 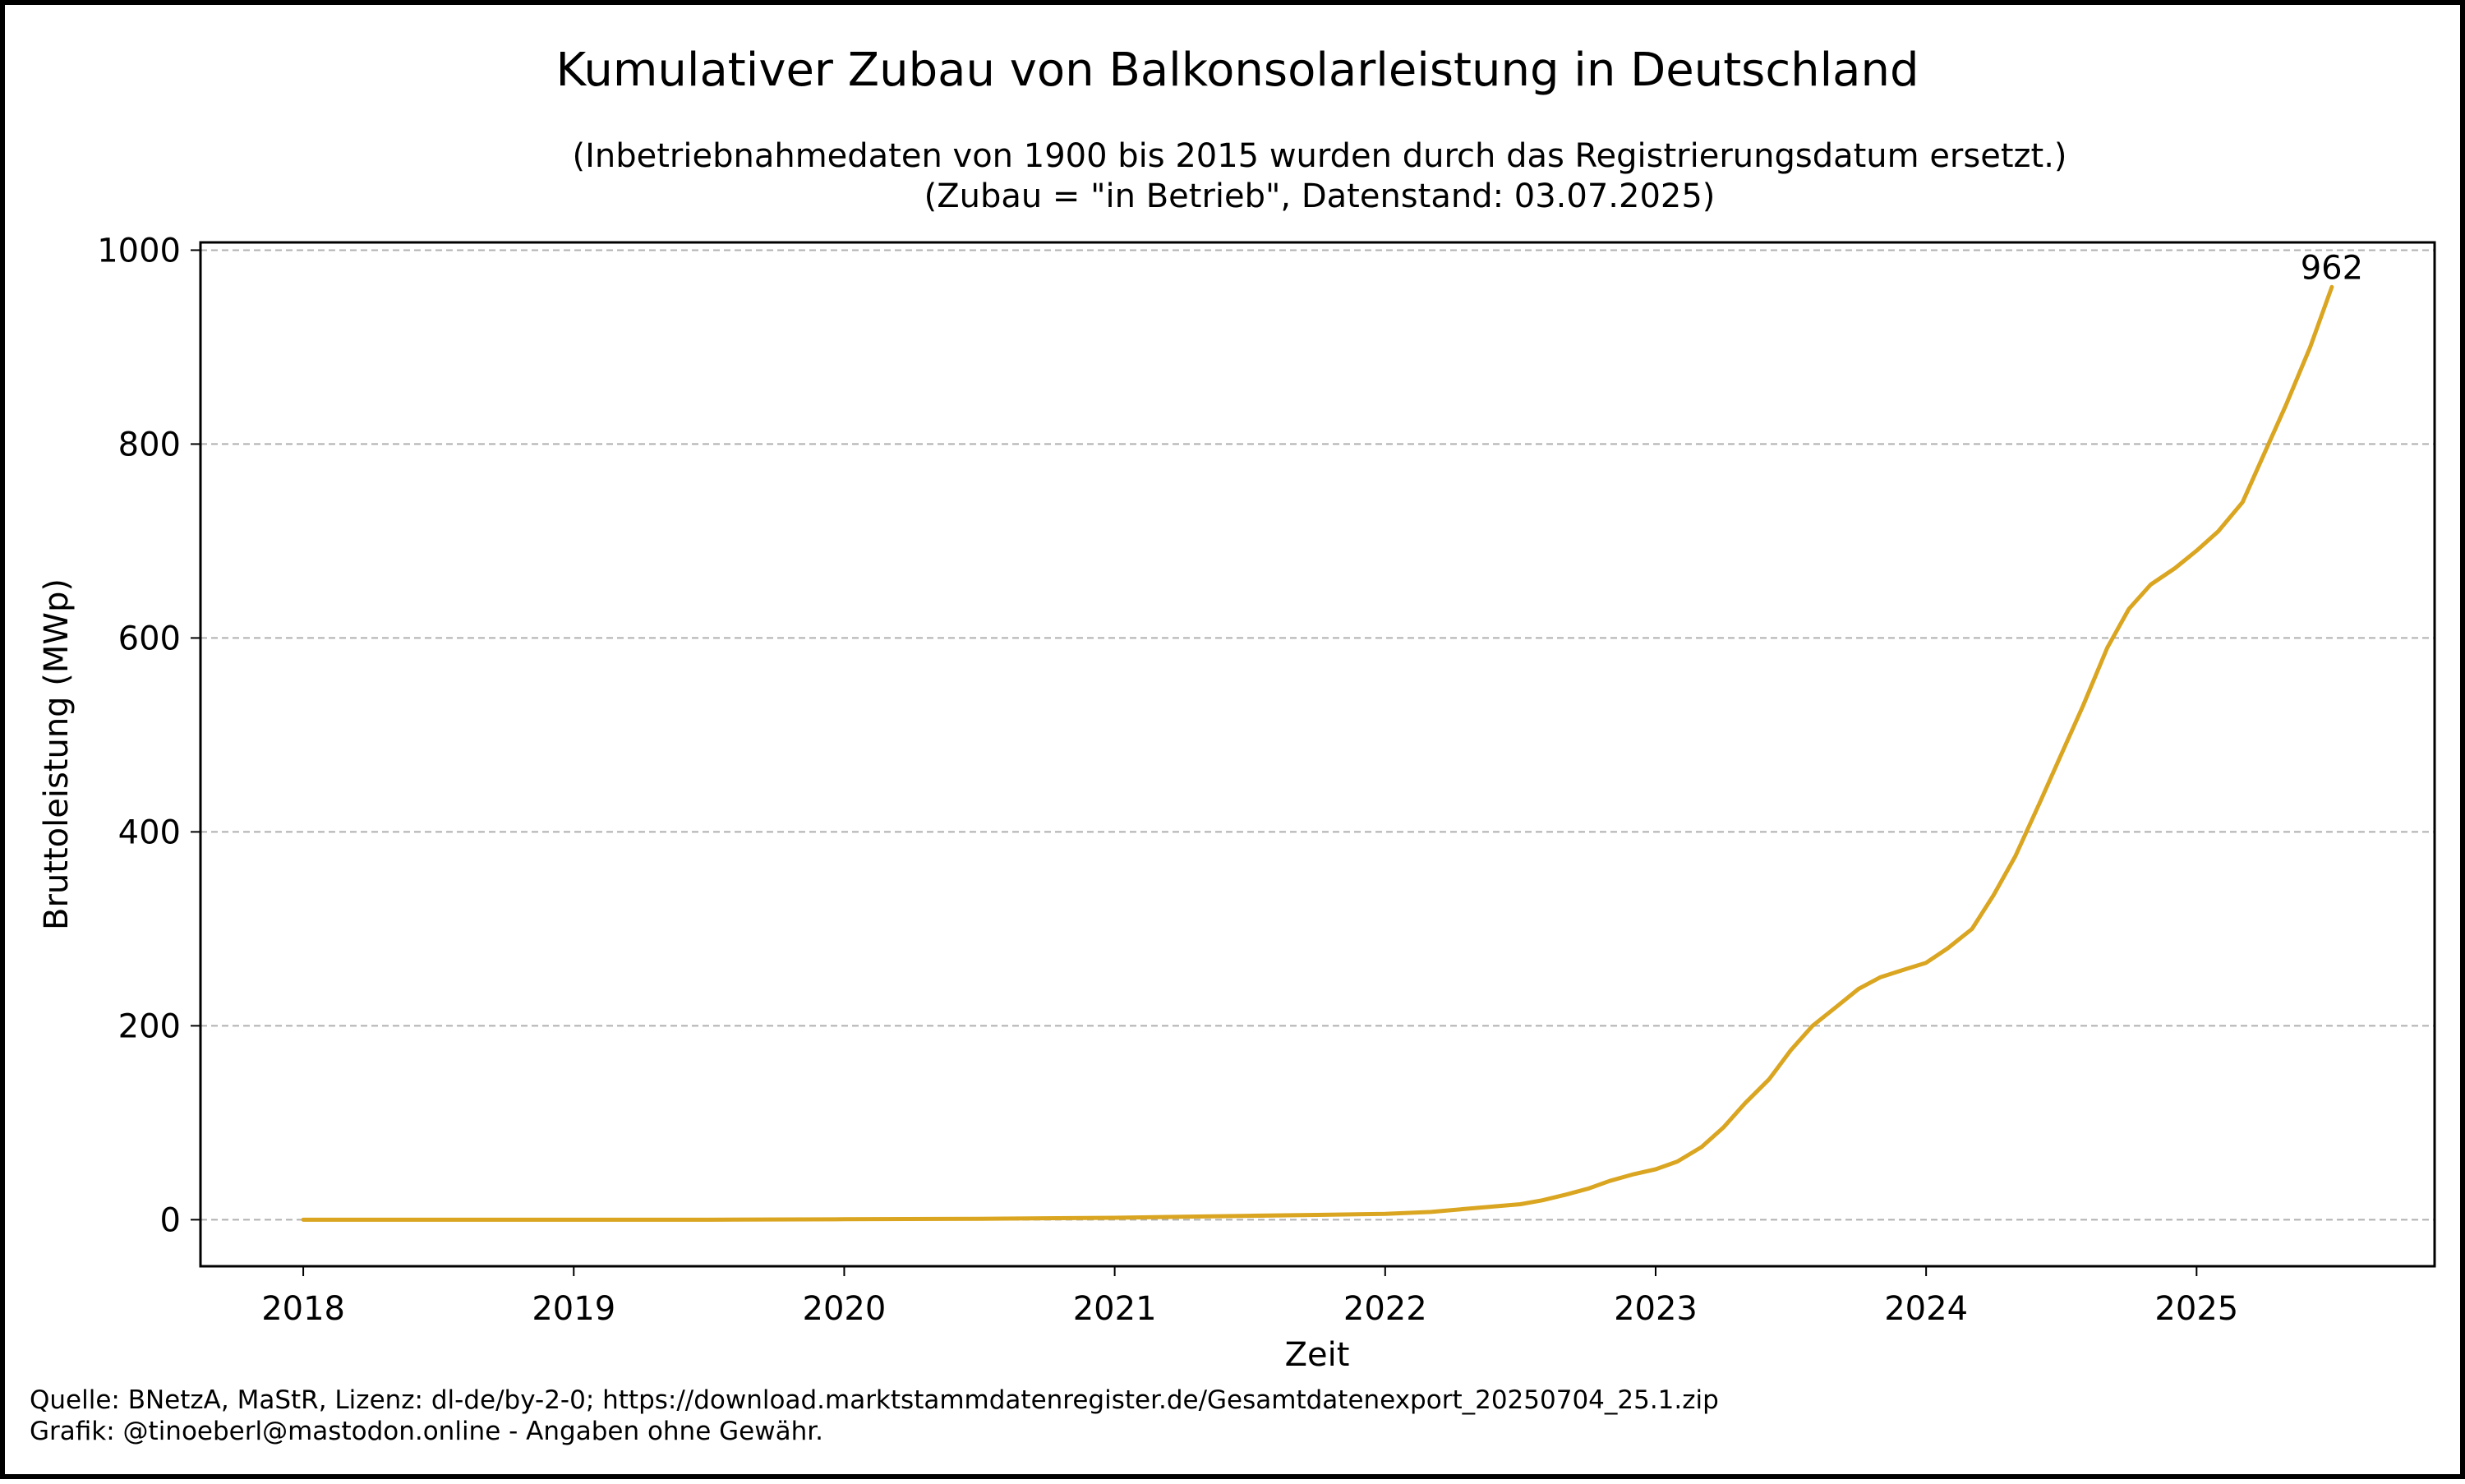 I want to click on y-tick-label: 800, so click(x=149, y=444).